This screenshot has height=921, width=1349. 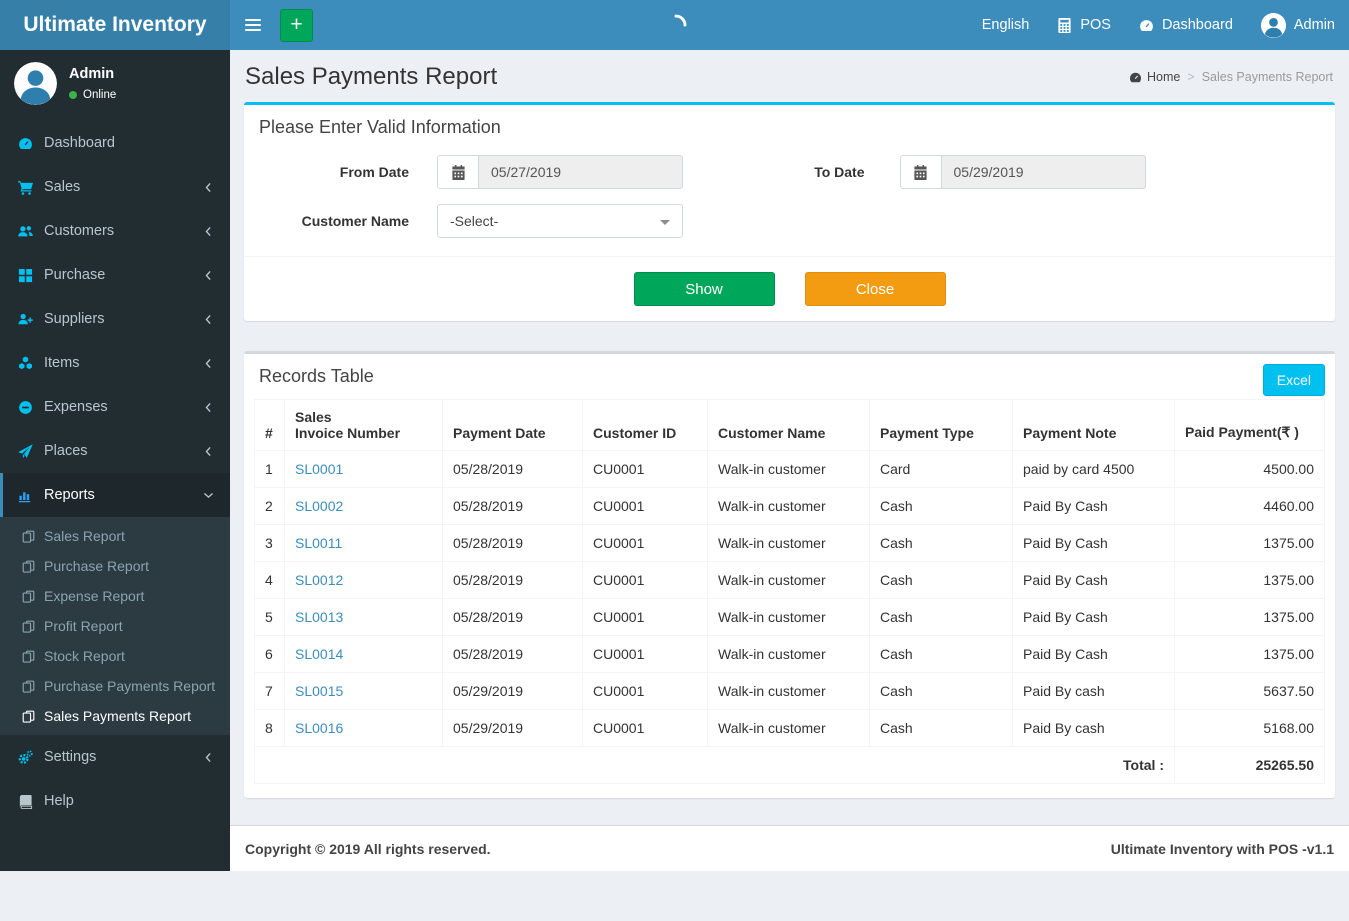 I want to click on language-menu: English, so click(x=1006, y=25).